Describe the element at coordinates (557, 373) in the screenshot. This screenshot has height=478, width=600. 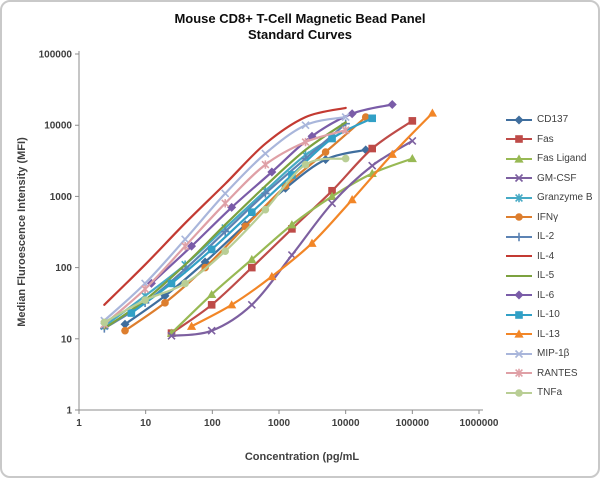
I see `legend-label: RANTES` at that location.